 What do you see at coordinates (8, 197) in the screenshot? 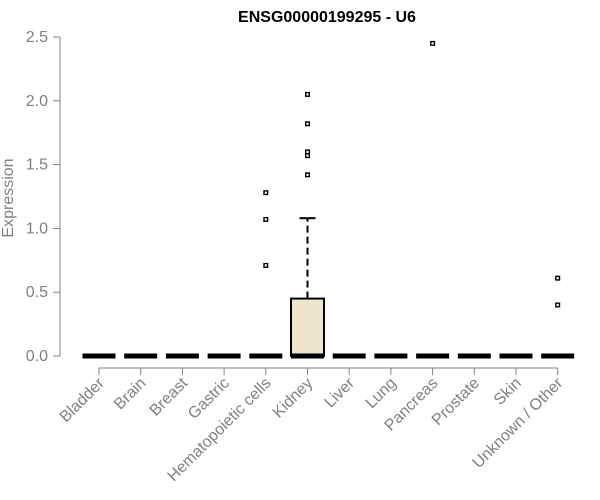
I see `y-axis-label: Expression` at bounding box center [8, 197].